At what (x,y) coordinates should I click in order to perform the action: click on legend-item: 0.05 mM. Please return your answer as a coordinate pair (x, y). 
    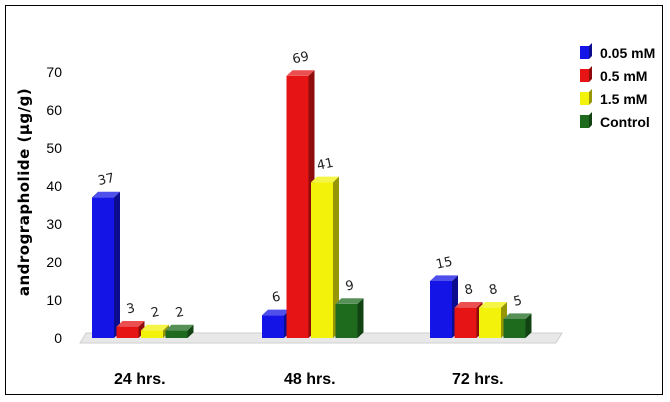
    Looking at the image, I should click on (617, 52).